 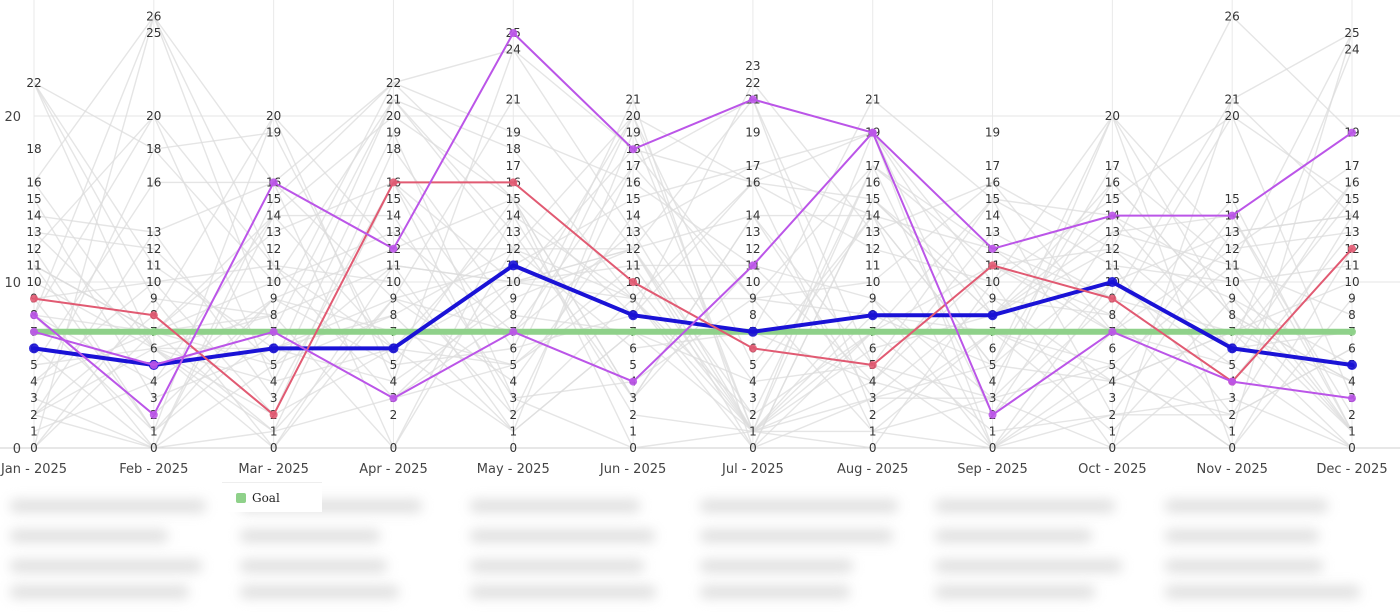 What do you see at coordinates (752, 66) in the screenshot?
I see `column-value-label: 23` at bounding box center [752, 66].